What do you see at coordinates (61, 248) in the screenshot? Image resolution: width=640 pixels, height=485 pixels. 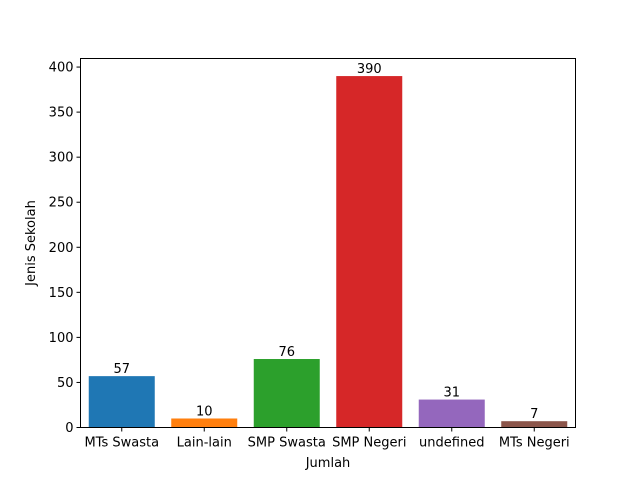 I see `y-tick-label: 200` at bounding box center [61, 248].